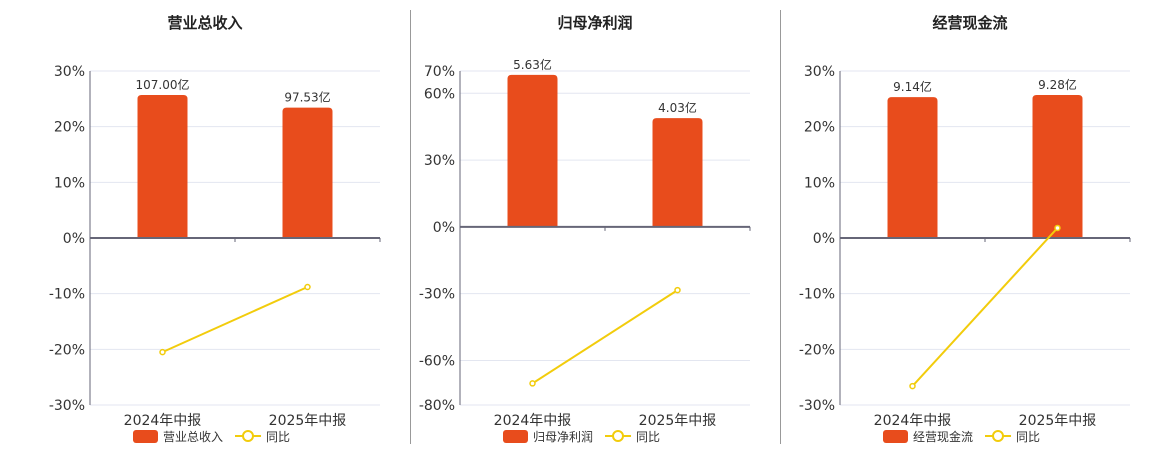 Image resolution: width=1160 pixels, height=450 pixels. What do you see at coordinates (439, 72) in the screenshot?
I see `y-tick-label: 70%` at bounding box center [439, 72].